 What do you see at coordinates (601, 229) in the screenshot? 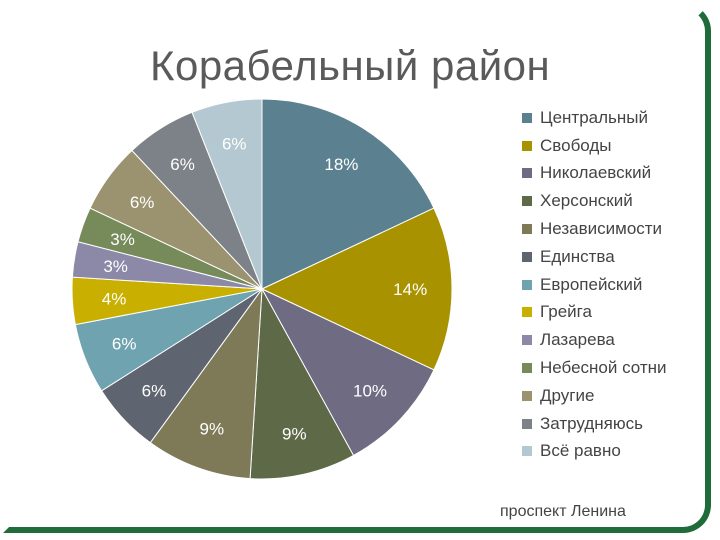
I see `legend-label: Независимости` at bounding box center [601, 229].